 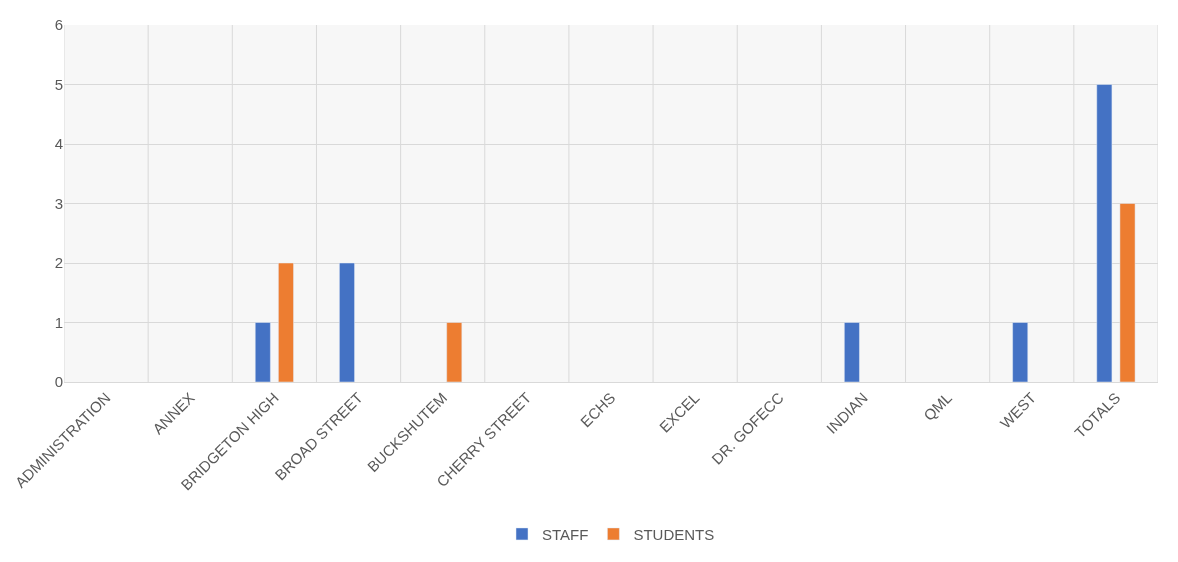 I want to click on y-tick-label: 4, so click(x=58, y=144).